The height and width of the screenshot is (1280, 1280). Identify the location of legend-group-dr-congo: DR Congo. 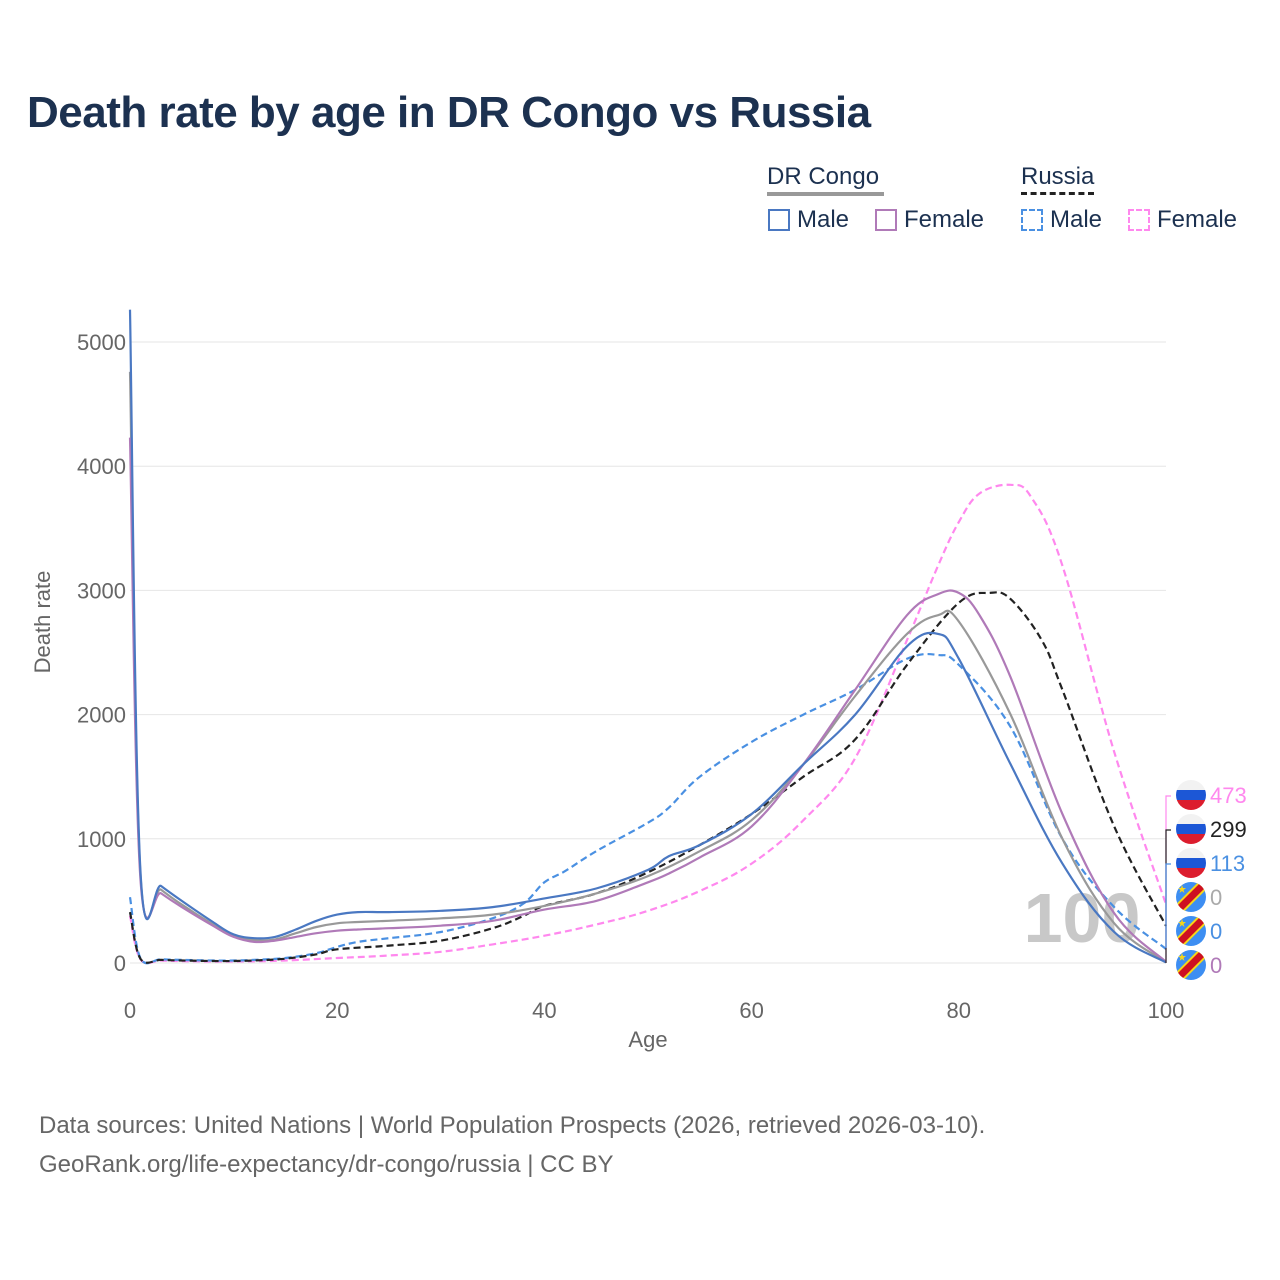
(823, 176).